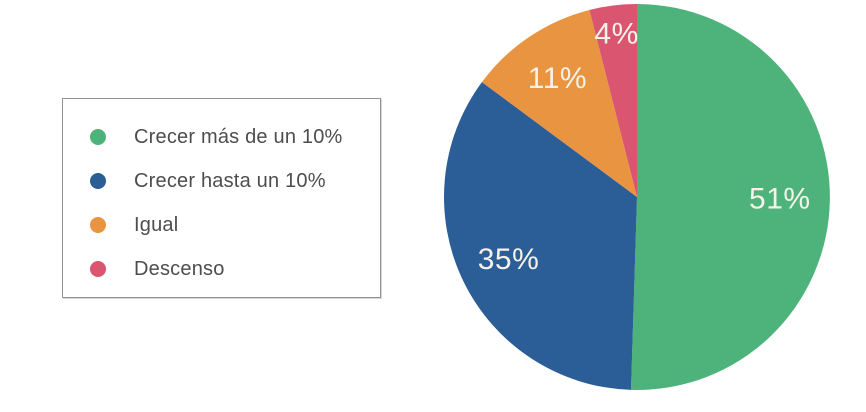 This screenshot has width=866, height=412. What do you see at coordinates (179, 268) in the screenshot?
I see `legend-item-label: Descenso` at bounding box center [179, 268].